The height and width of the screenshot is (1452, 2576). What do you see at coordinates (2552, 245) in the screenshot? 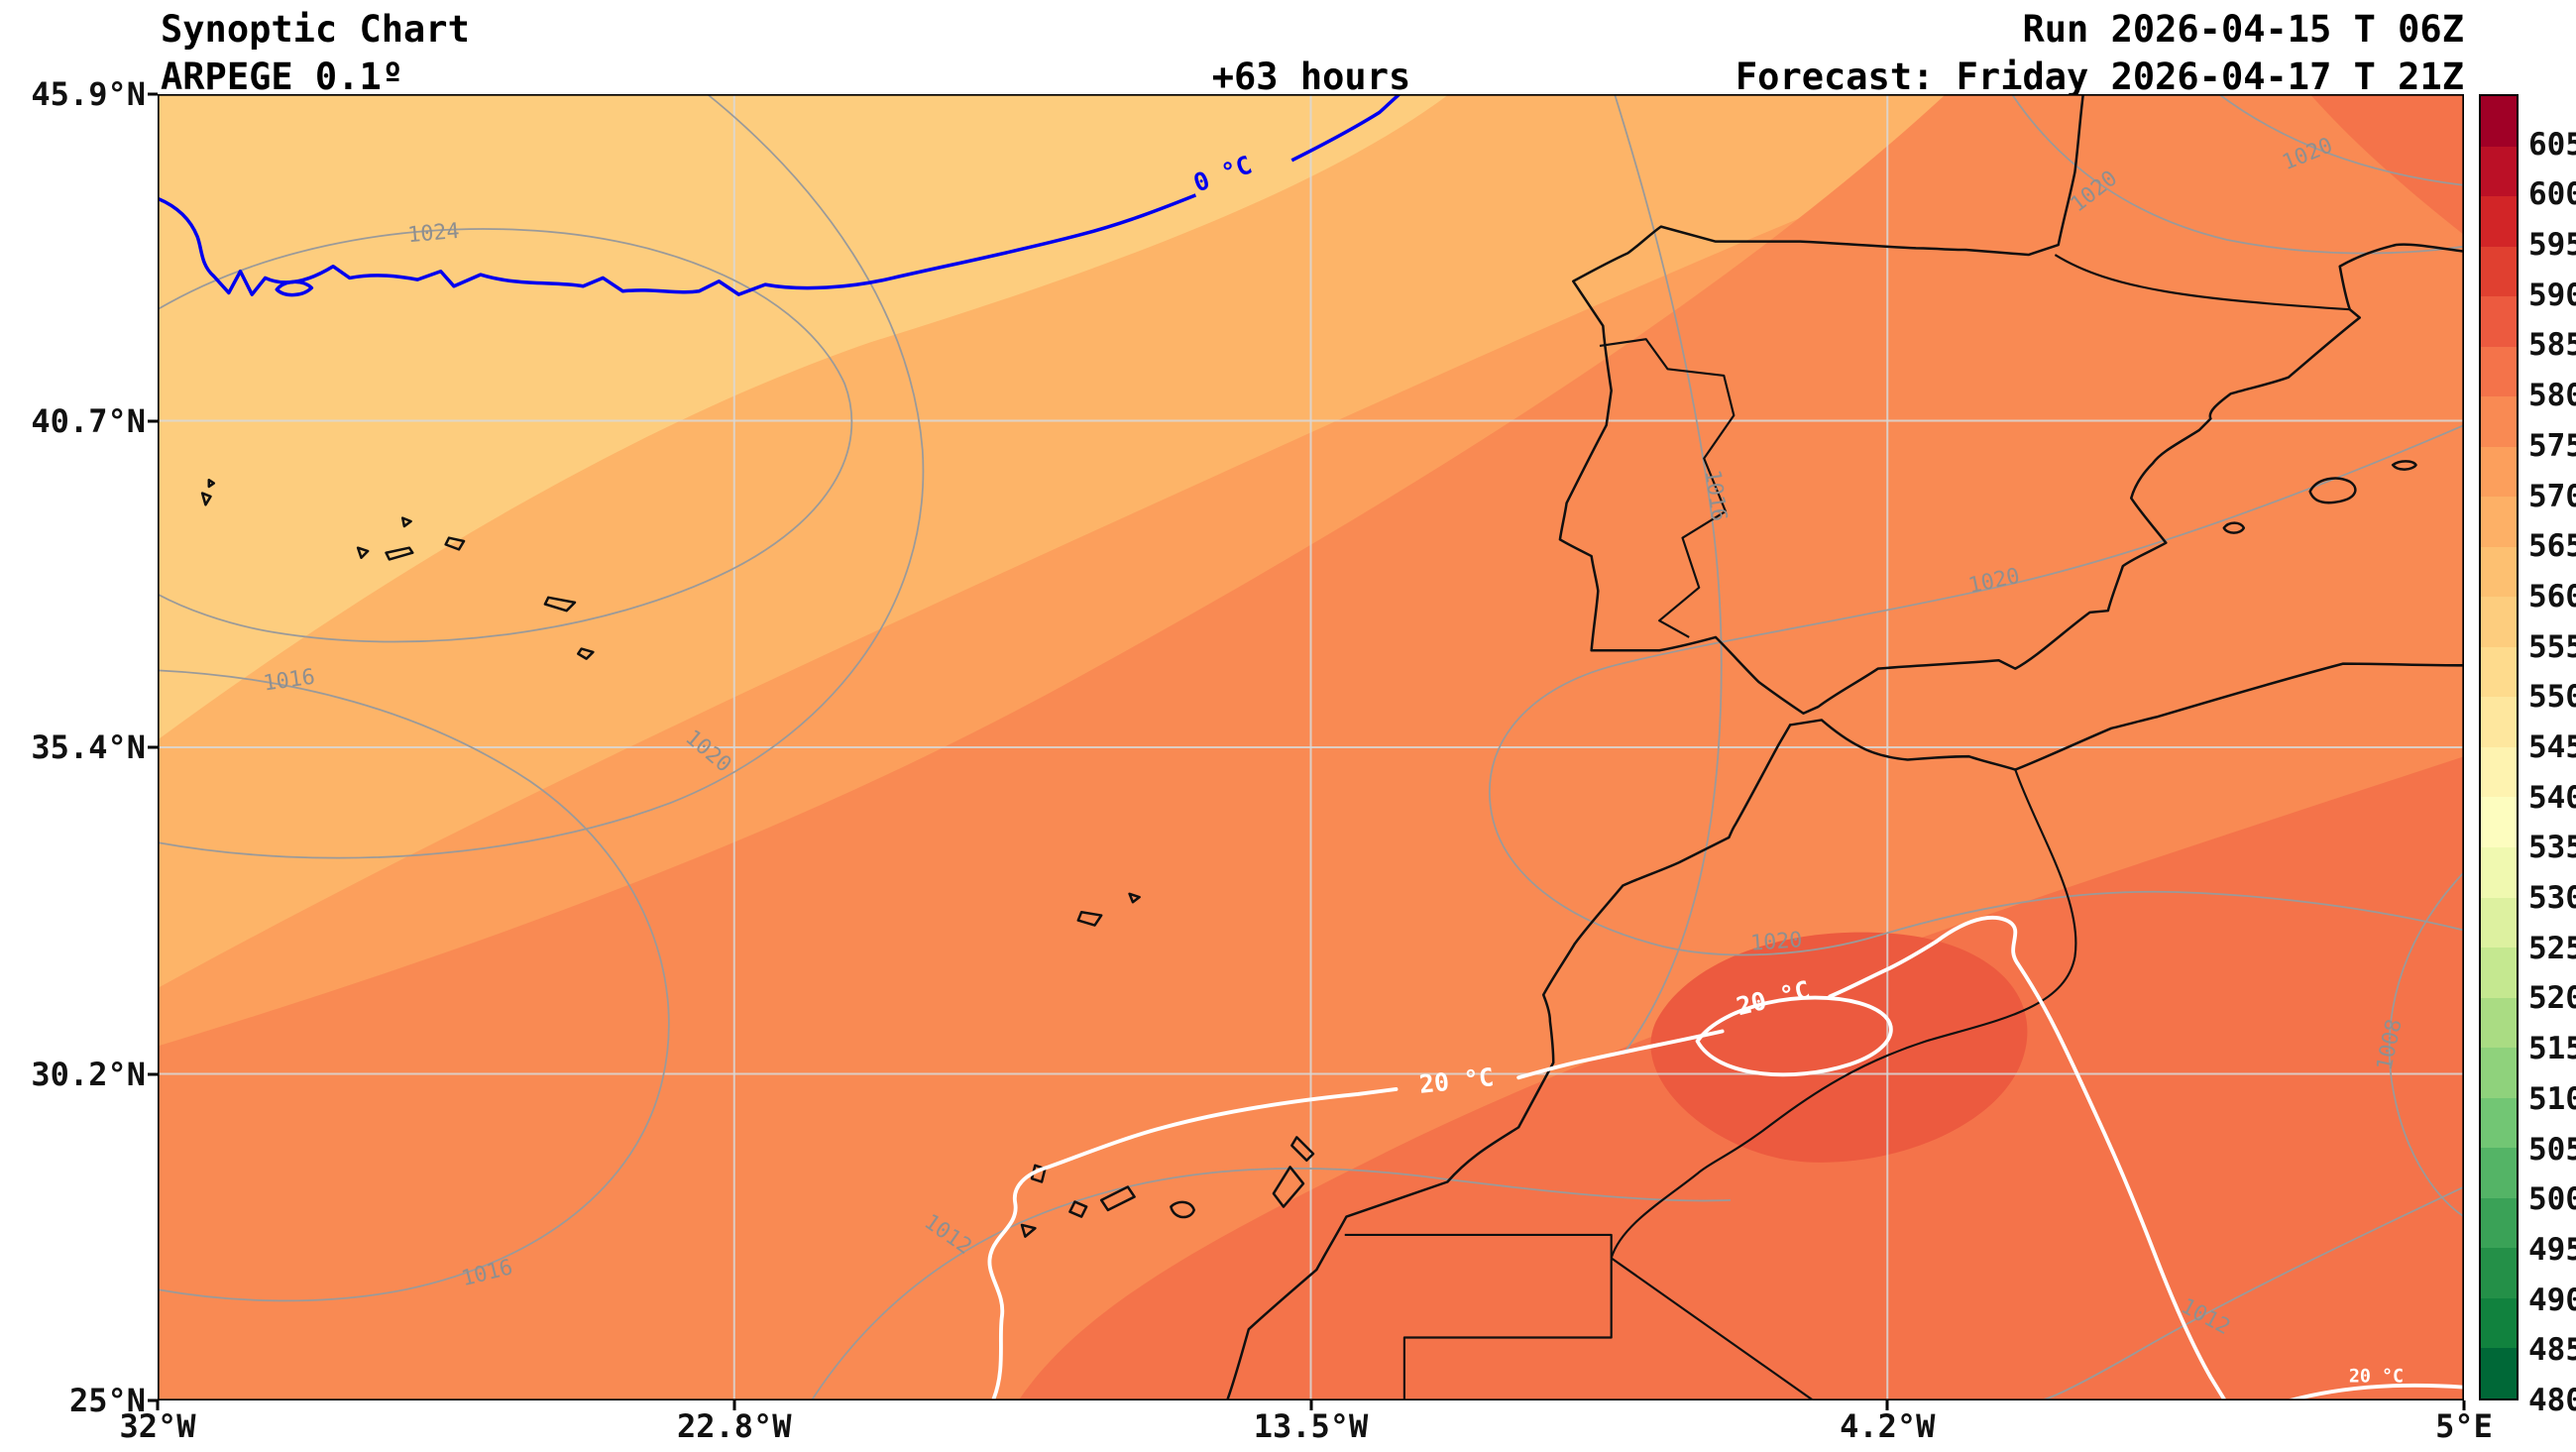
I see `colorbar-tick-label: 595` at bounding box center [2552, 245].